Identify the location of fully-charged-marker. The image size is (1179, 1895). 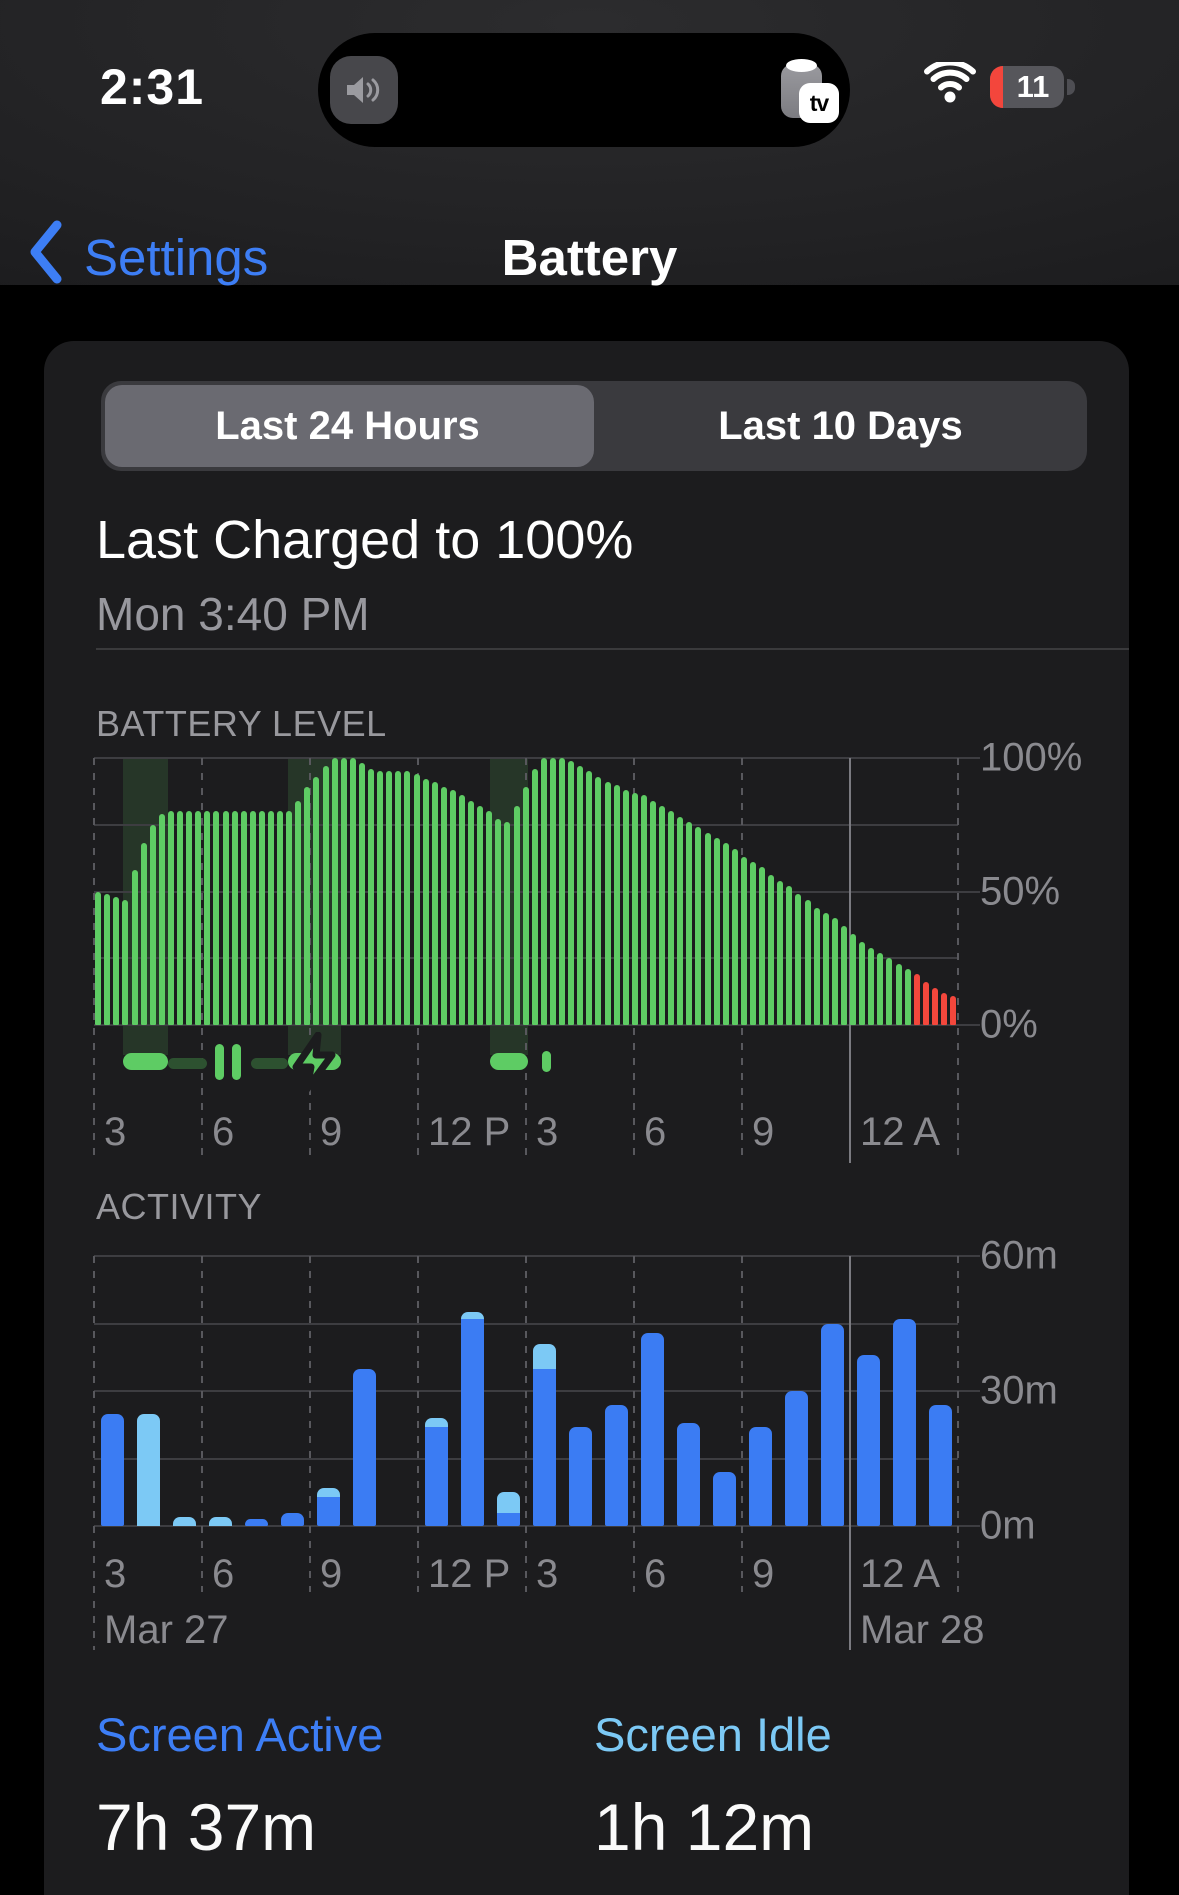
(547, 1061).